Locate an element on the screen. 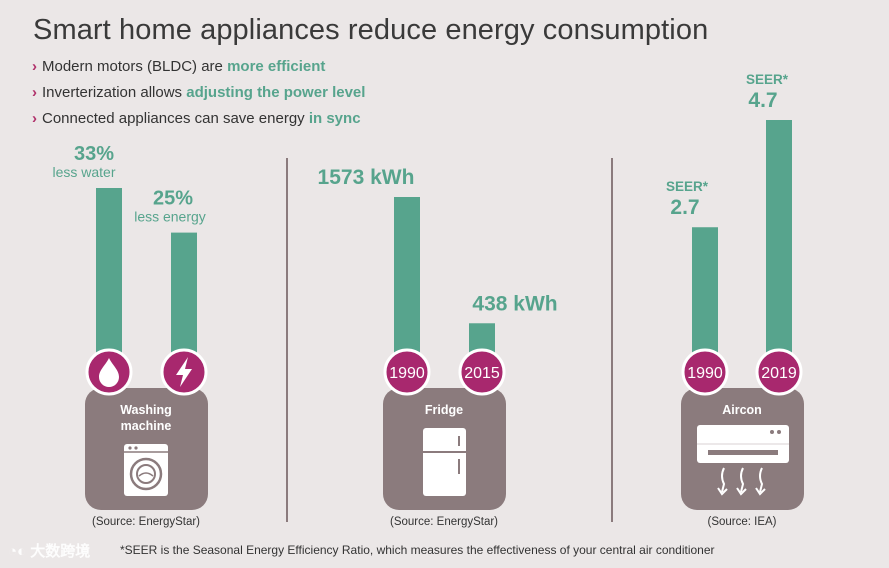  bullet-highlight: in sync is located at coordinates (334, 118).